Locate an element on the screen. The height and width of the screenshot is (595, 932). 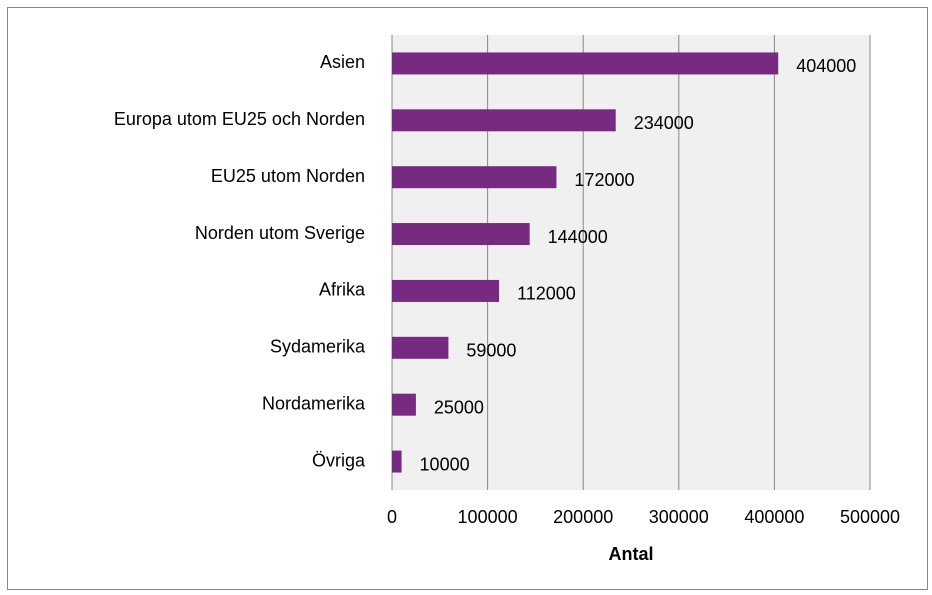
data-label: 404000 is located at coordinates (826, 66).